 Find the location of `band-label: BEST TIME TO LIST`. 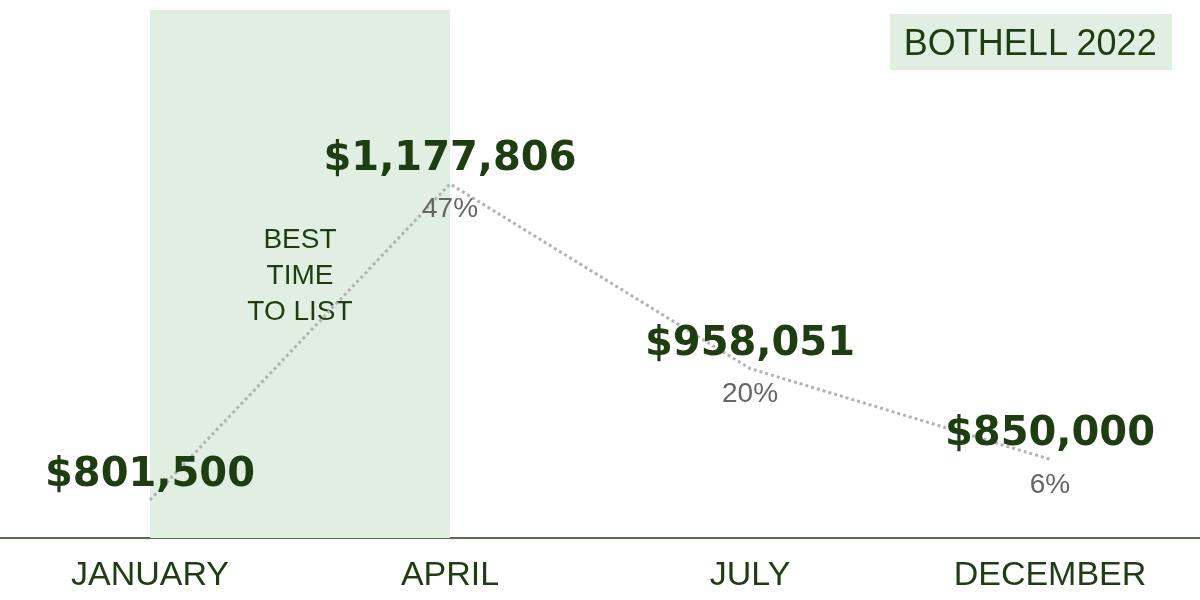

band-label: BEST TIME TO LIST is located at coordinates (300, 274).